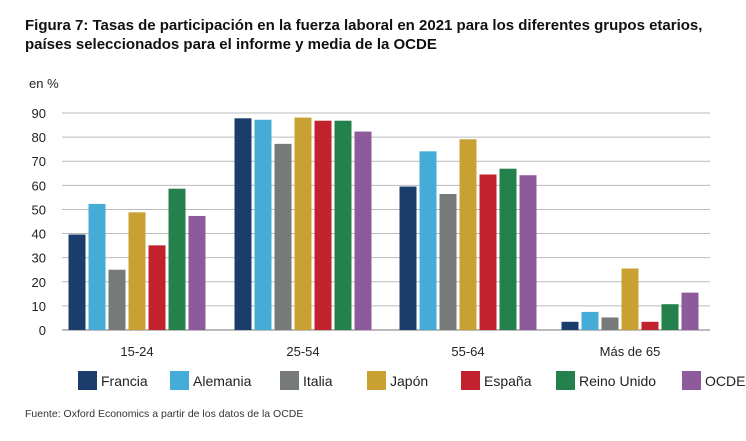  I want to click on y-tick-label: 60, so click(39, 185).